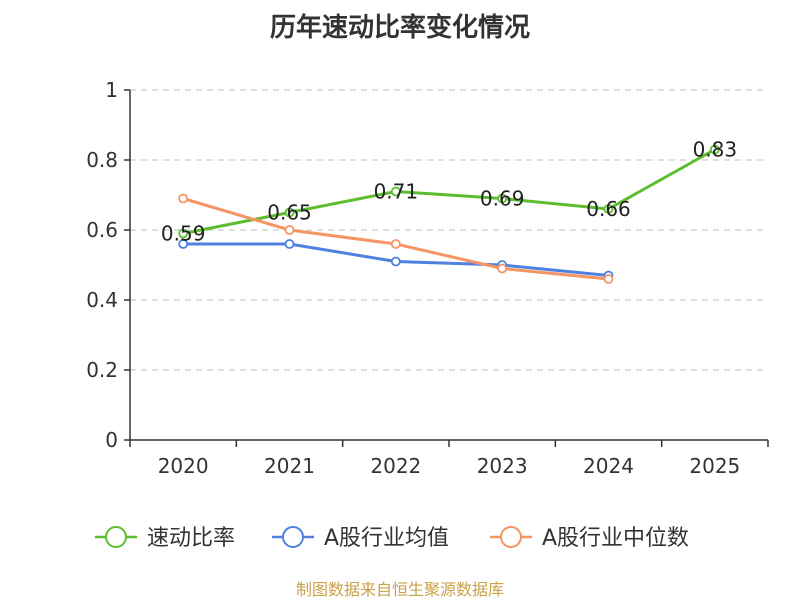 The height and width of the screenshot is (600, 800). What do you see at coordinates (400, 589) in the screenshot?
I see `source-note: 制图数据来自恒生聚源数据库` at bounding box center [400, 589].